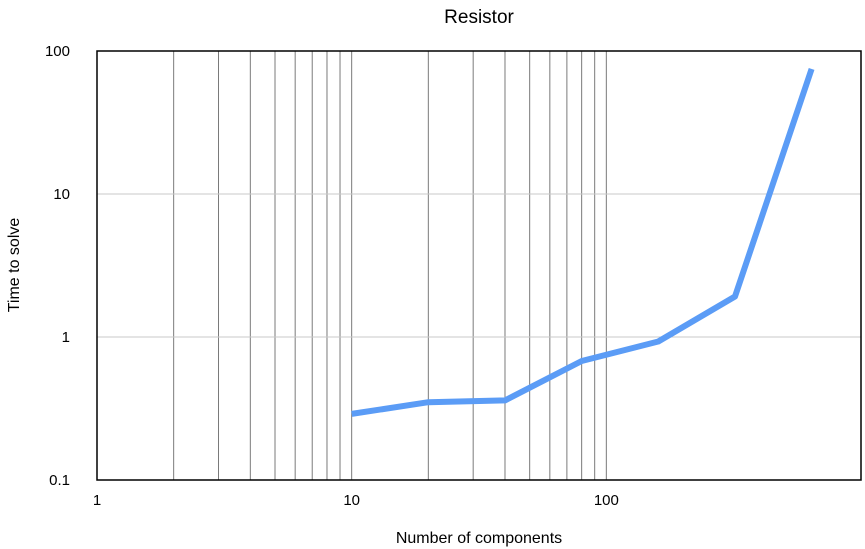 This screenshot has width=865, height=549. Describe the element at coordinates (606, 500) in the screenshot. I see `x-tick-label: 100` at that location.